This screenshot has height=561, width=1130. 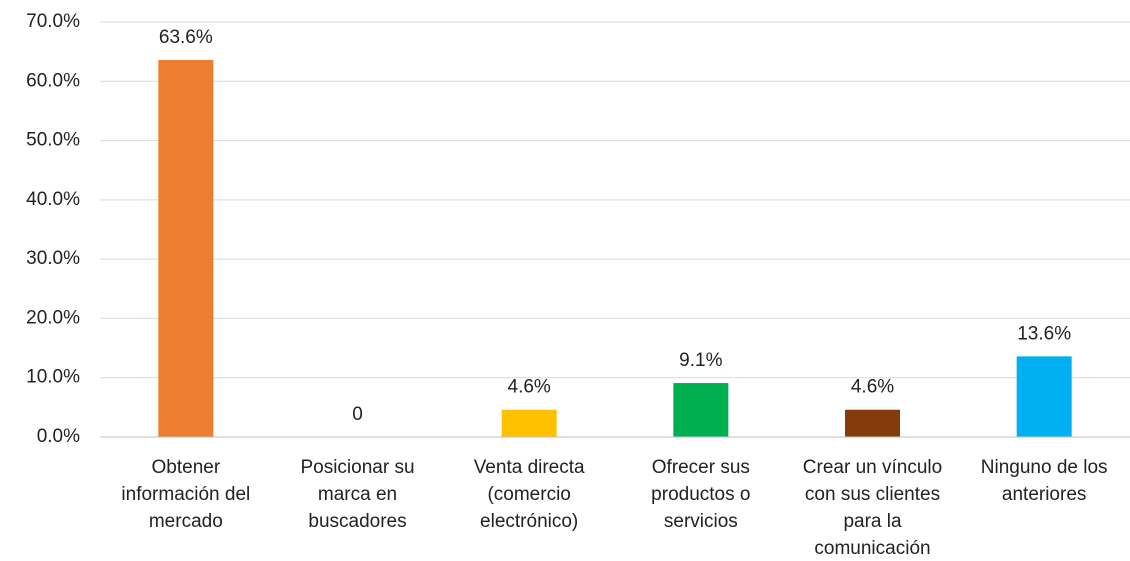 What do you see at coordinates (1044, 333) in the screenshot?
I see `value-label: 13.6%` at bounding box center [1044, 333].